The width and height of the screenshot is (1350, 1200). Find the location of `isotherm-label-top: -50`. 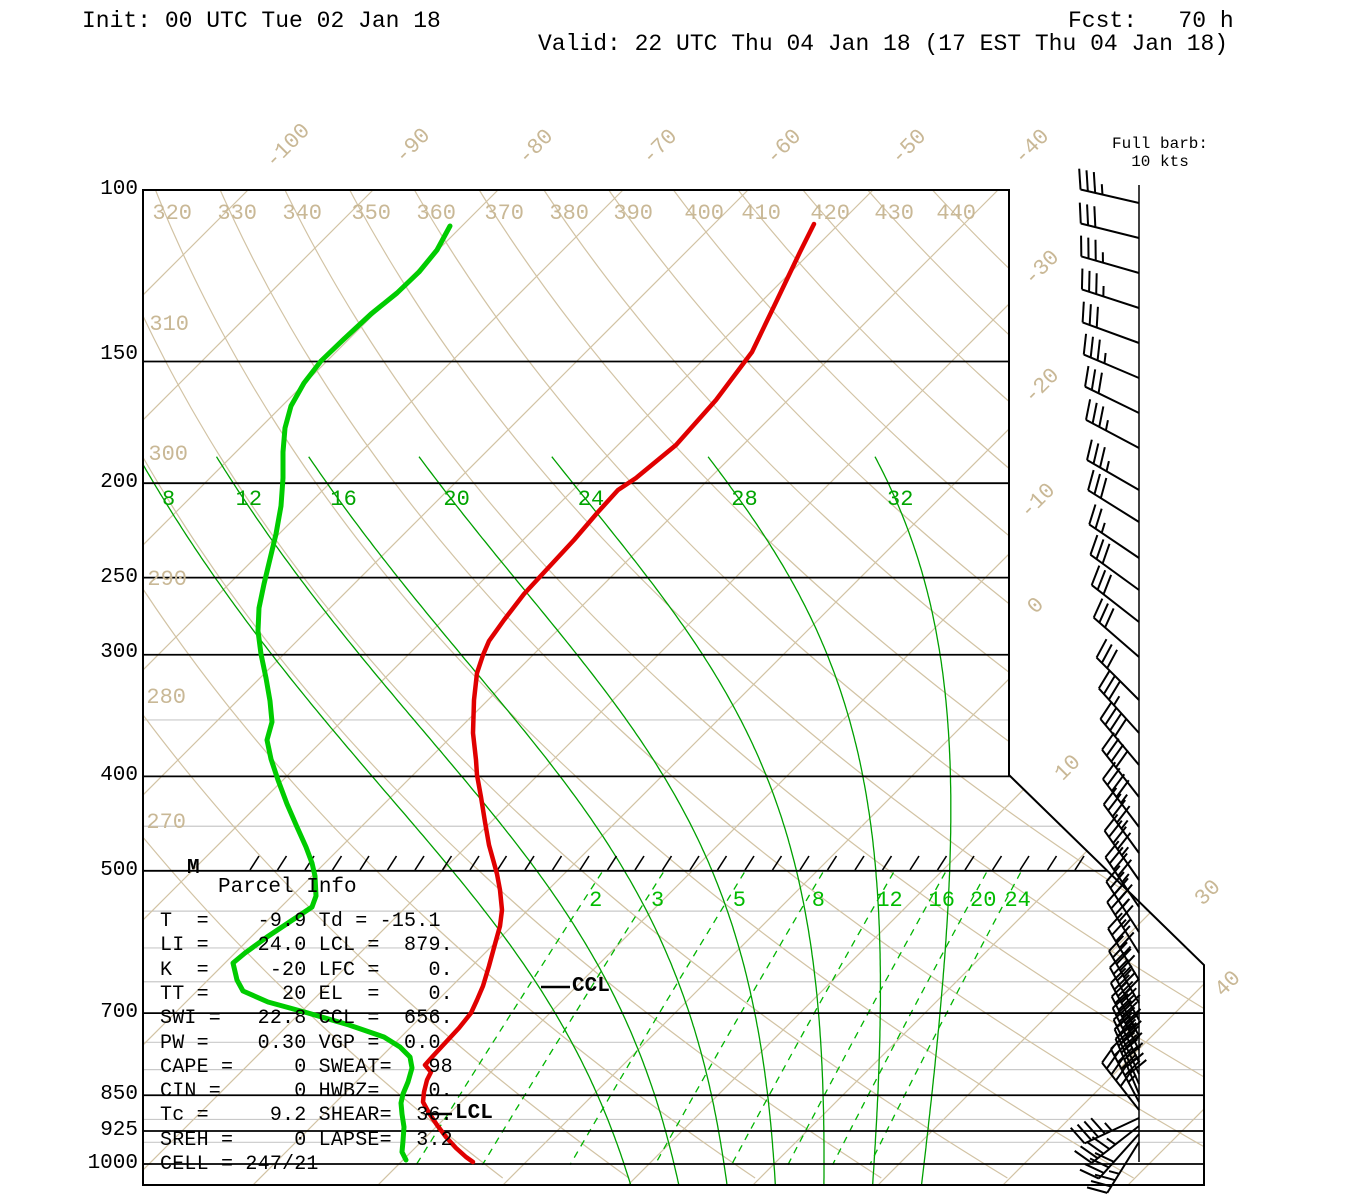

isotherm-label-top: -50 is located at coordinates (909, 147).